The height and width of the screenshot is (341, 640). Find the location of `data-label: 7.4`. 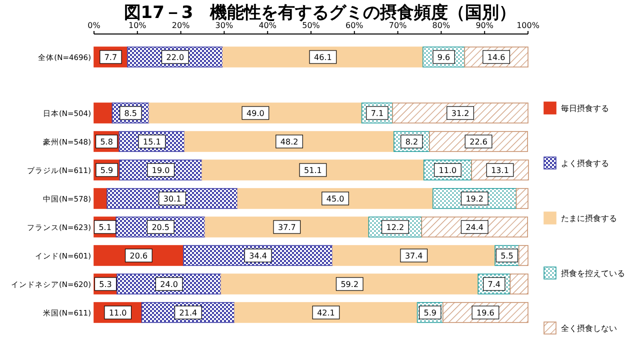

data-label: 7.4 is located at coordinates (494, 284).